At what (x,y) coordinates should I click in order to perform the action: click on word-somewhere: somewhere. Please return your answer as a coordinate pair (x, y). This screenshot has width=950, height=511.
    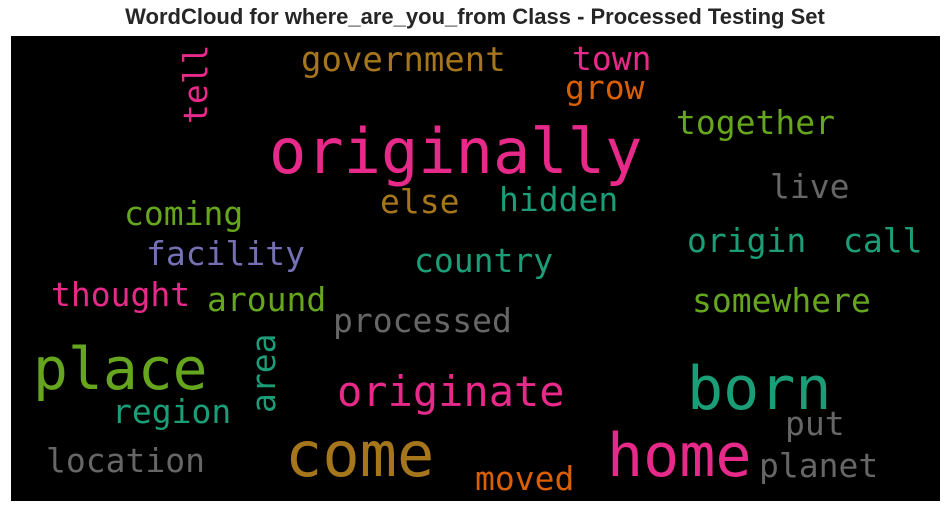
    Looking at the image, I should click on (781, 300).